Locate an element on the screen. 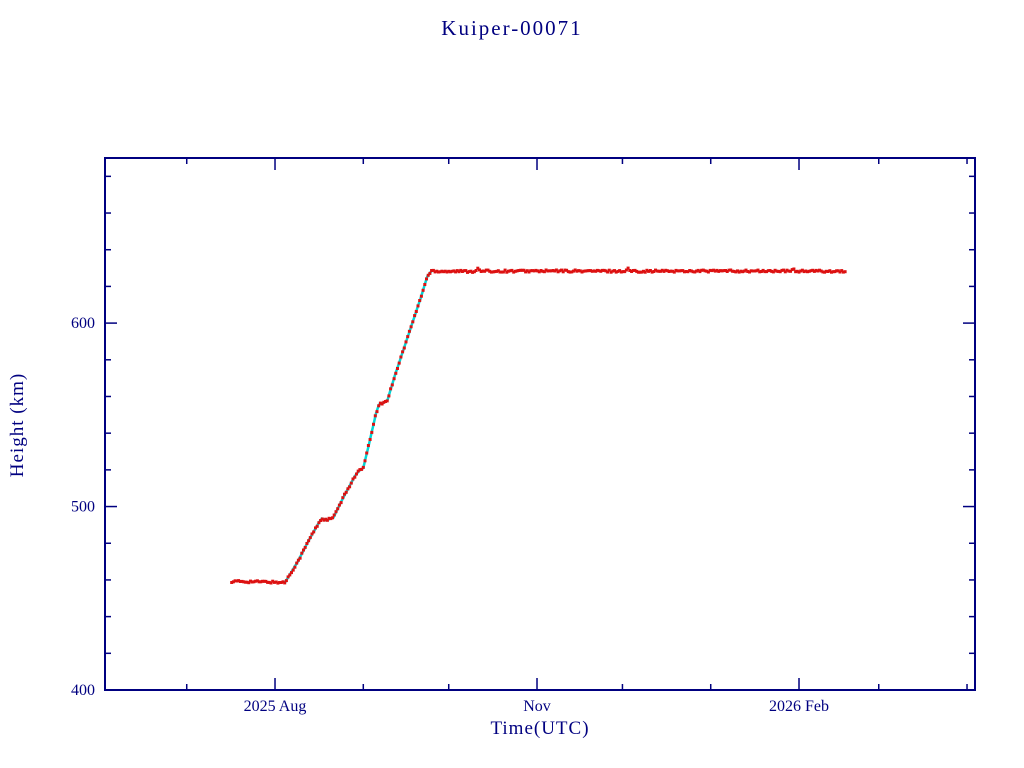 This screenshot has width=1024, height=768. x-tick-label: 2026 Feb is located at coordinates (799, 706).